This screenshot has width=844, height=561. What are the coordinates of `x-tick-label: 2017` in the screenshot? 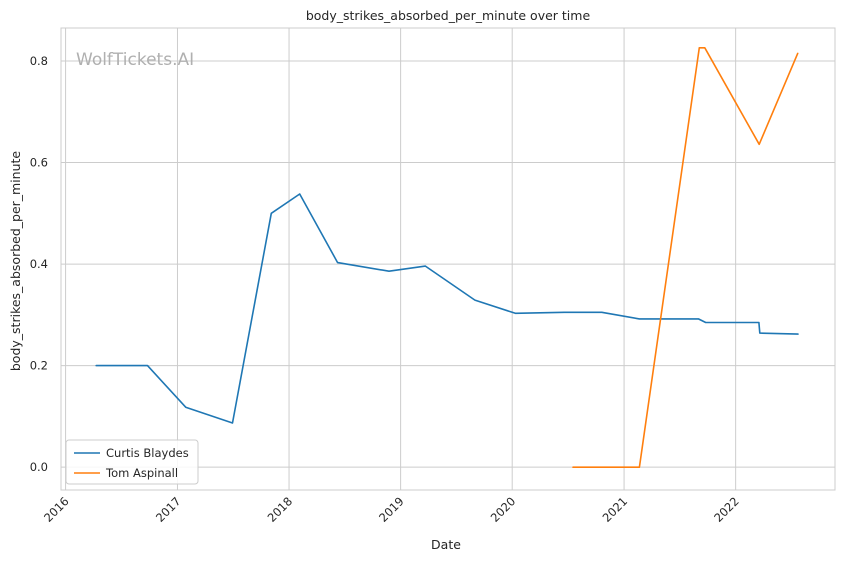 It's located at (168, 509).